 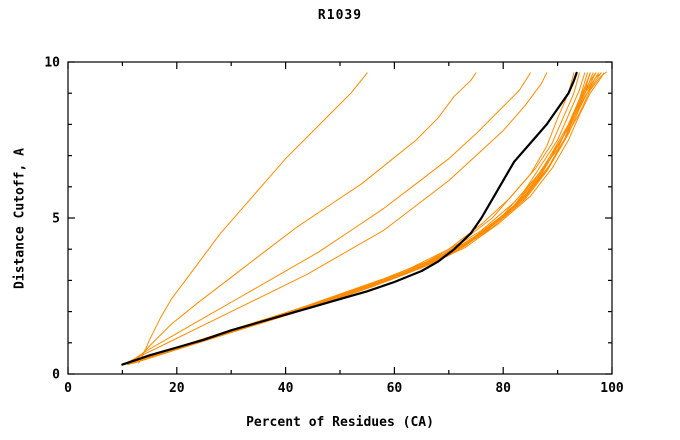 What do you see at coordinates (340, 15) in the screenshot?
I see `chart-title: R1039` at bounding box center [340, 15].